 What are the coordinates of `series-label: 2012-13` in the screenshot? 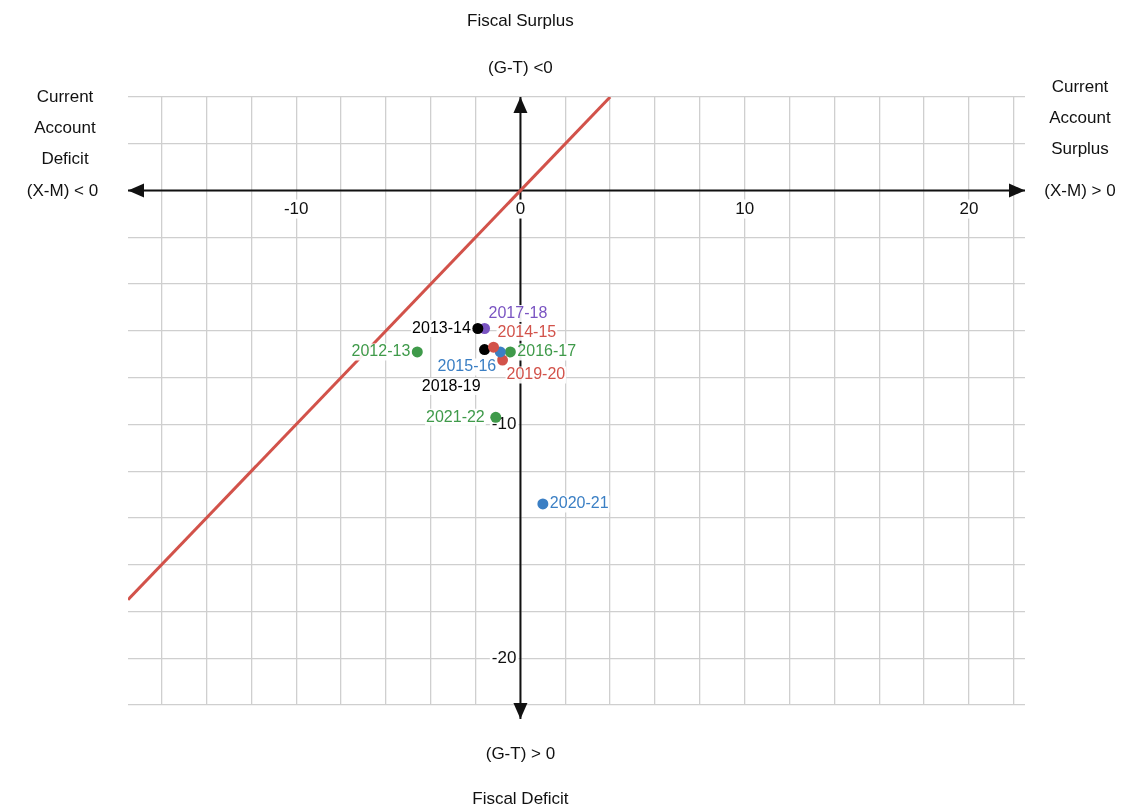 It's located at (381, 351).